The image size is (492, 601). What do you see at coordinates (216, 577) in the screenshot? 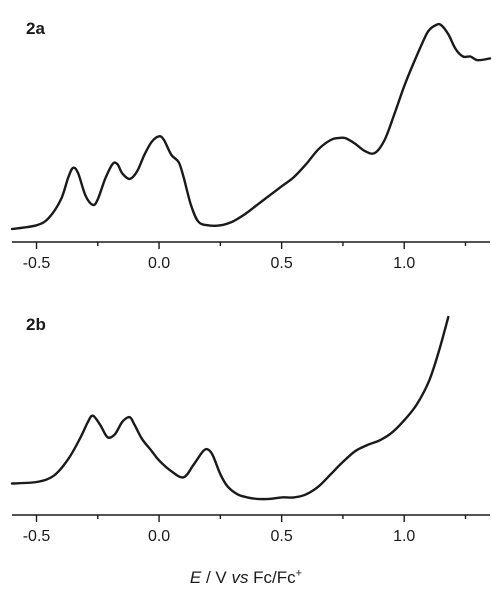
I see `x-axis-unit: / V` at bounding box center [216, 577].